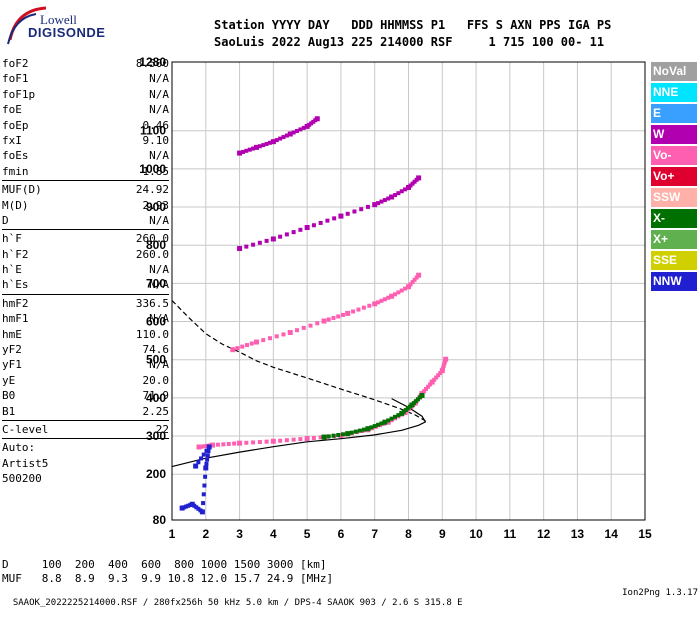 The image size is (700, 618). What do you see at coordinates (15, 285) in the screenshot?
I see `param-name: h`Es` at bounding box center [15, 285].